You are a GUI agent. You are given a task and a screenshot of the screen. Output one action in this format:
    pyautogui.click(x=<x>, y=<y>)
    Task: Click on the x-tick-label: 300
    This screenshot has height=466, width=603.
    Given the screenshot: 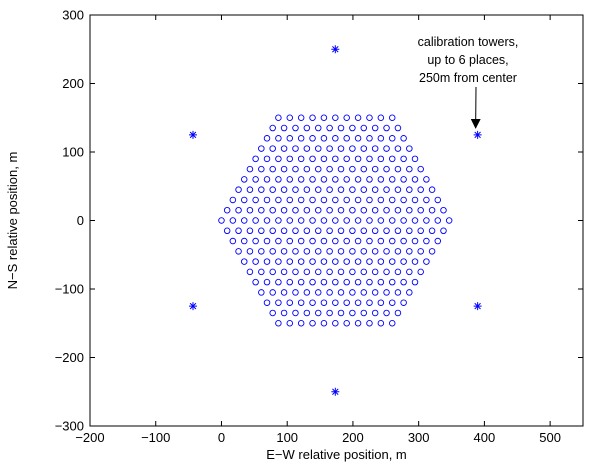 What is the action you would take?
    pyautogui.click(x=419, y=437)
    